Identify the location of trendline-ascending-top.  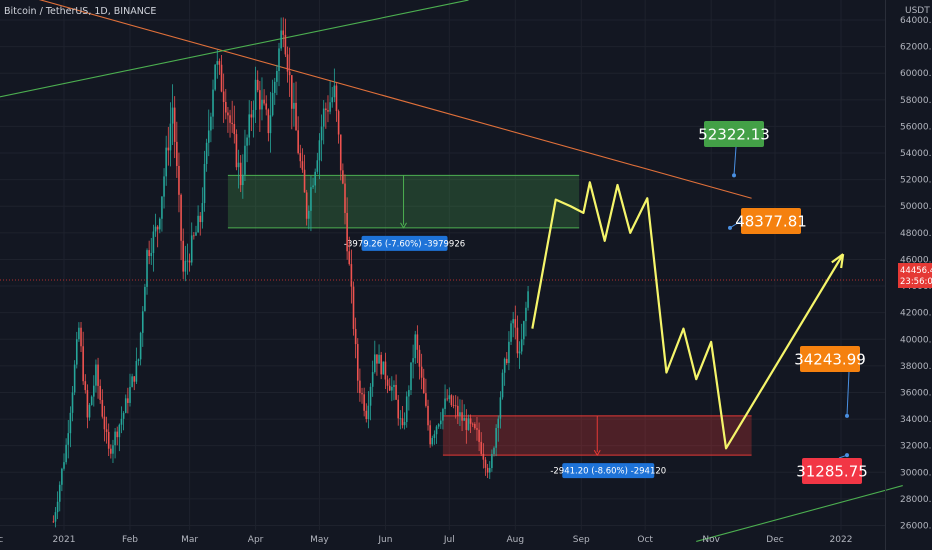
(234, 50).